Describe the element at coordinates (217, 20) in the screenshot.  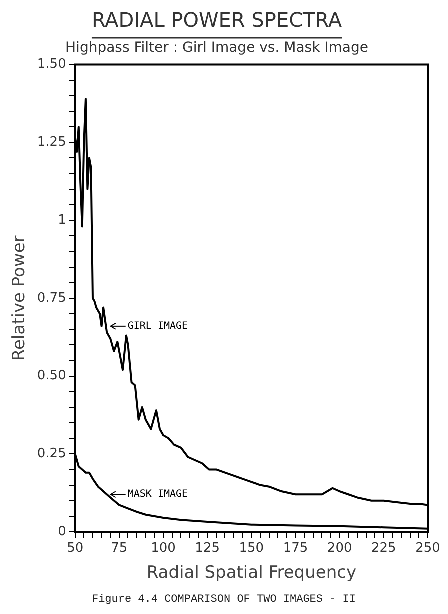
I see `chart-title: RADIAL POWER SPECTRA` at that location.